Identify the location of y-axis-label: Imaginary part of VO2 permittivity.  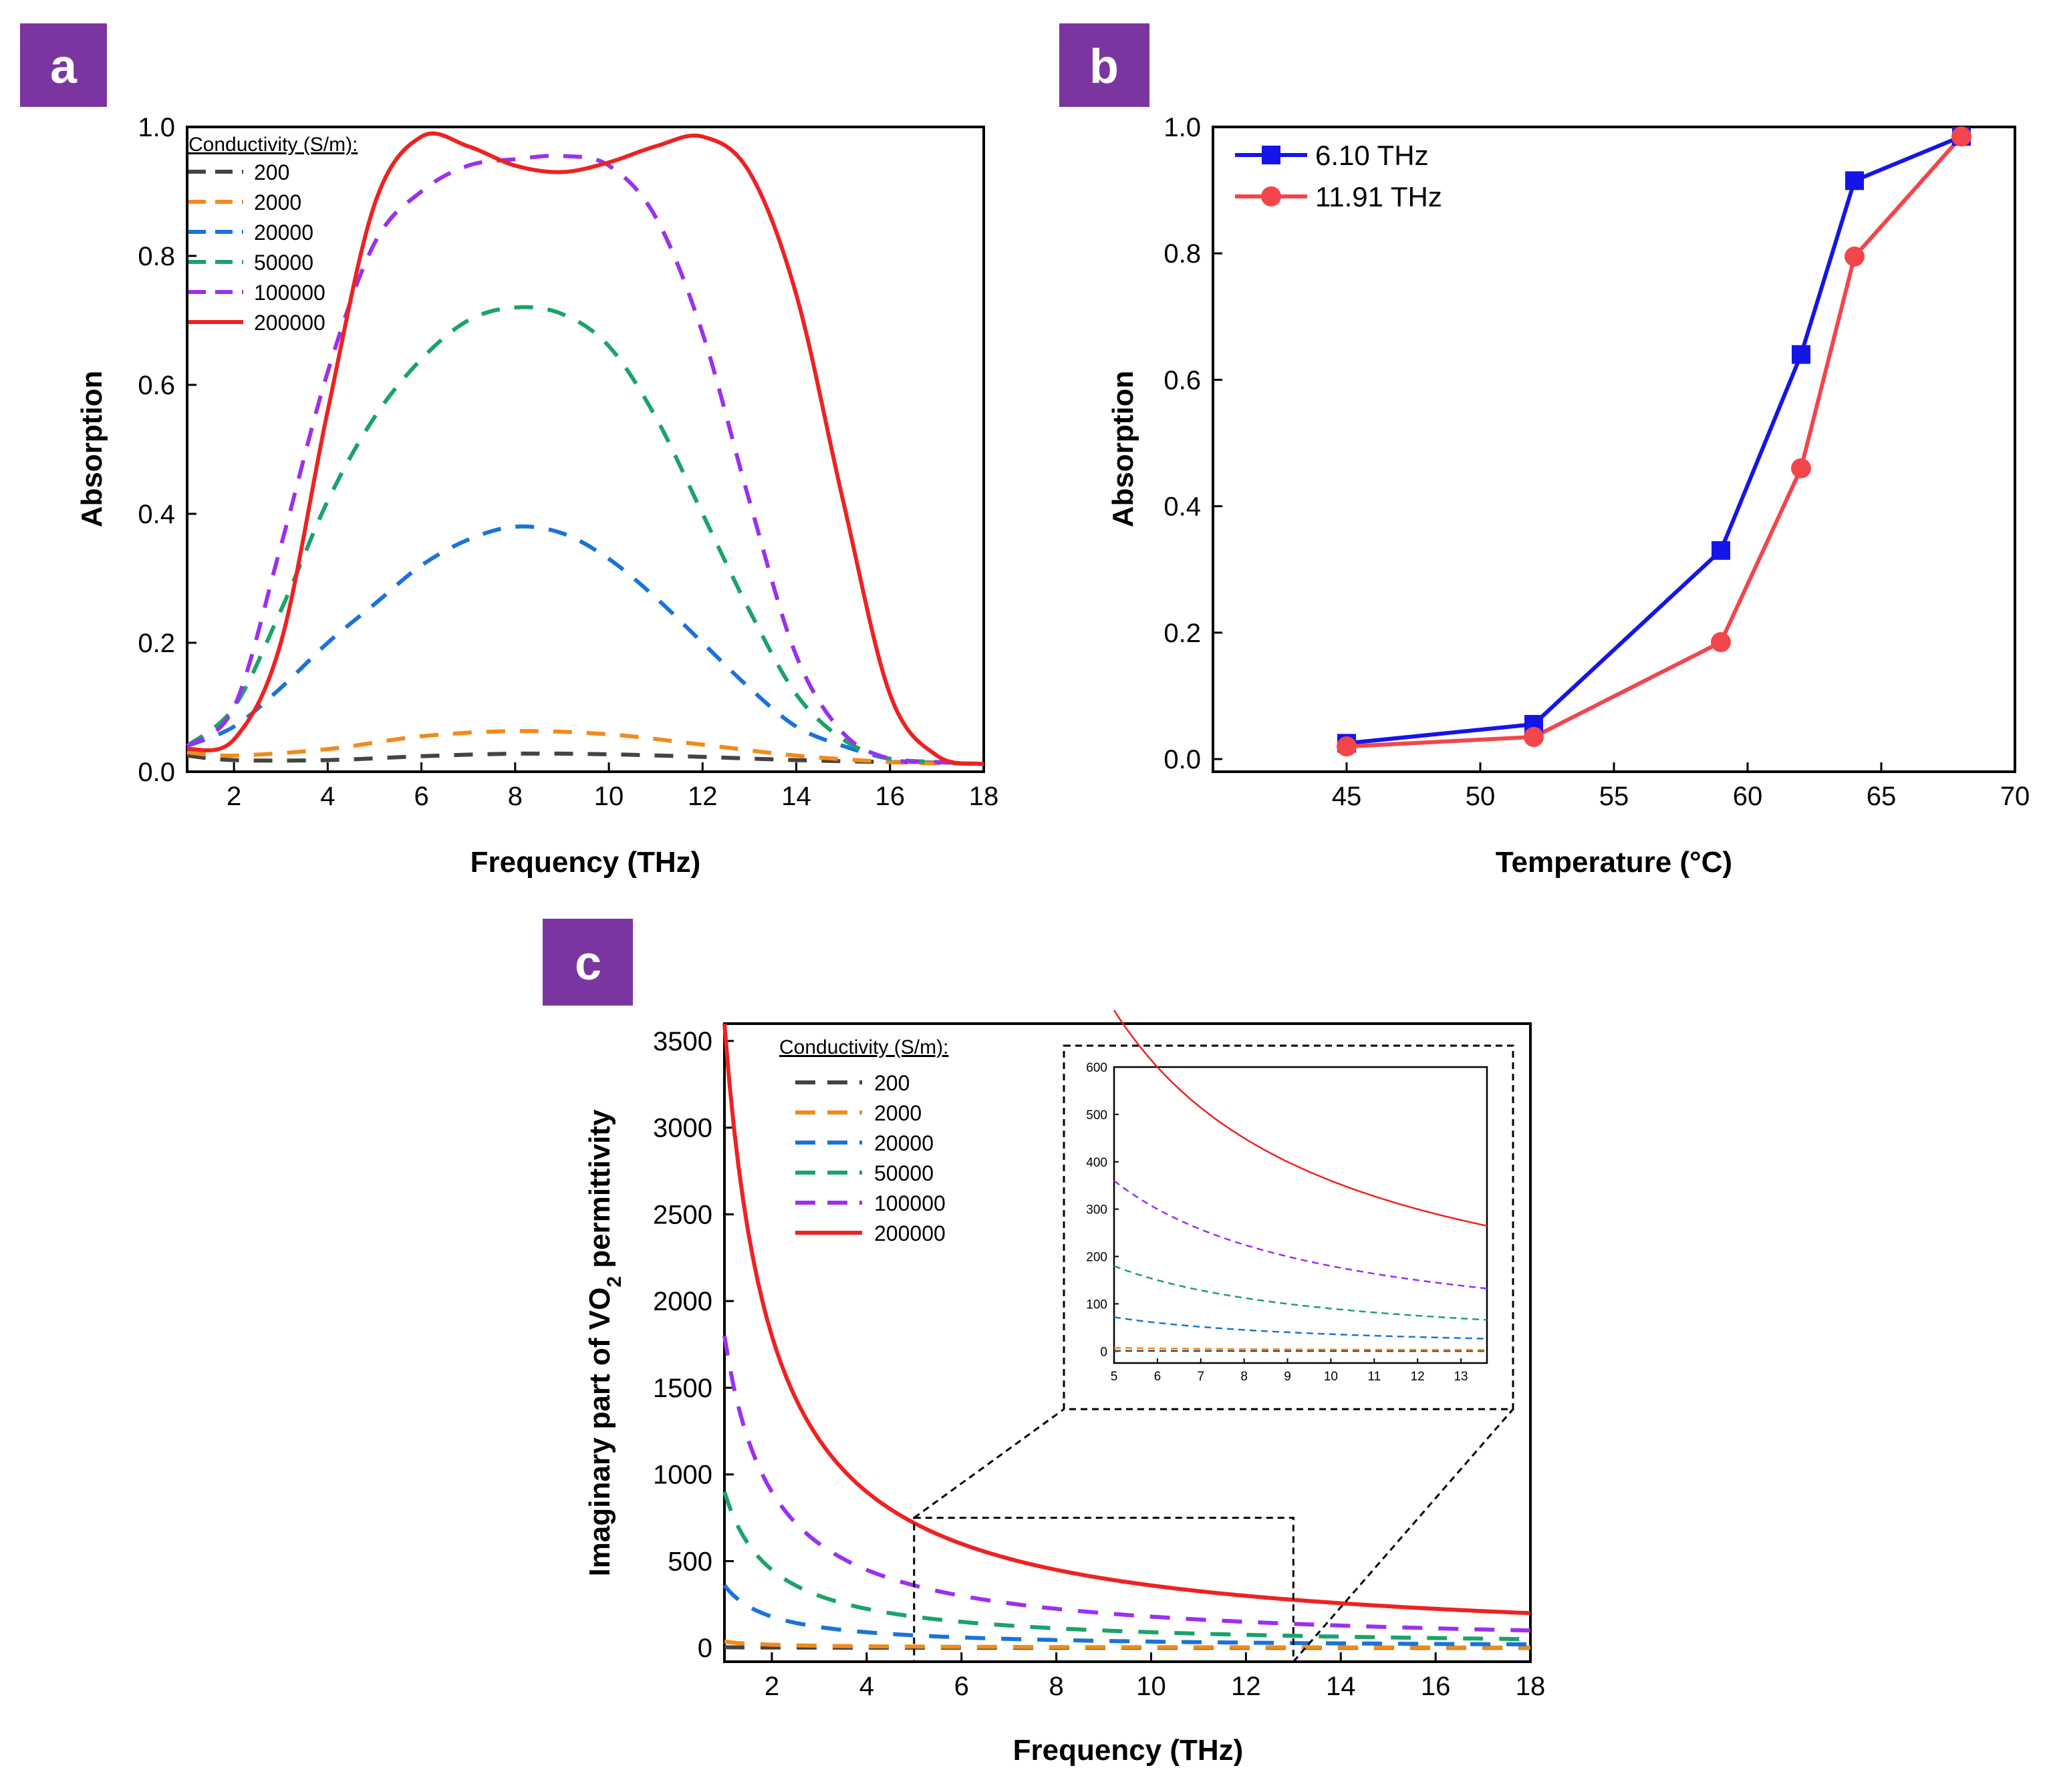
(604, 1342).